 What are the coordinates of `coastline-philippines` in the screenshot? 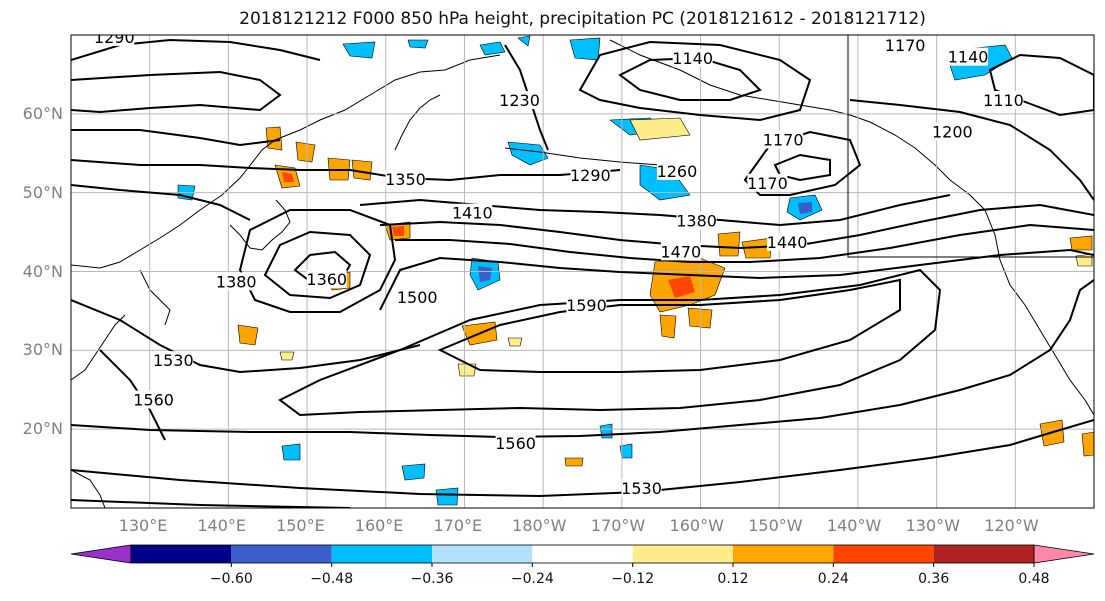 It's located at (88, 488).